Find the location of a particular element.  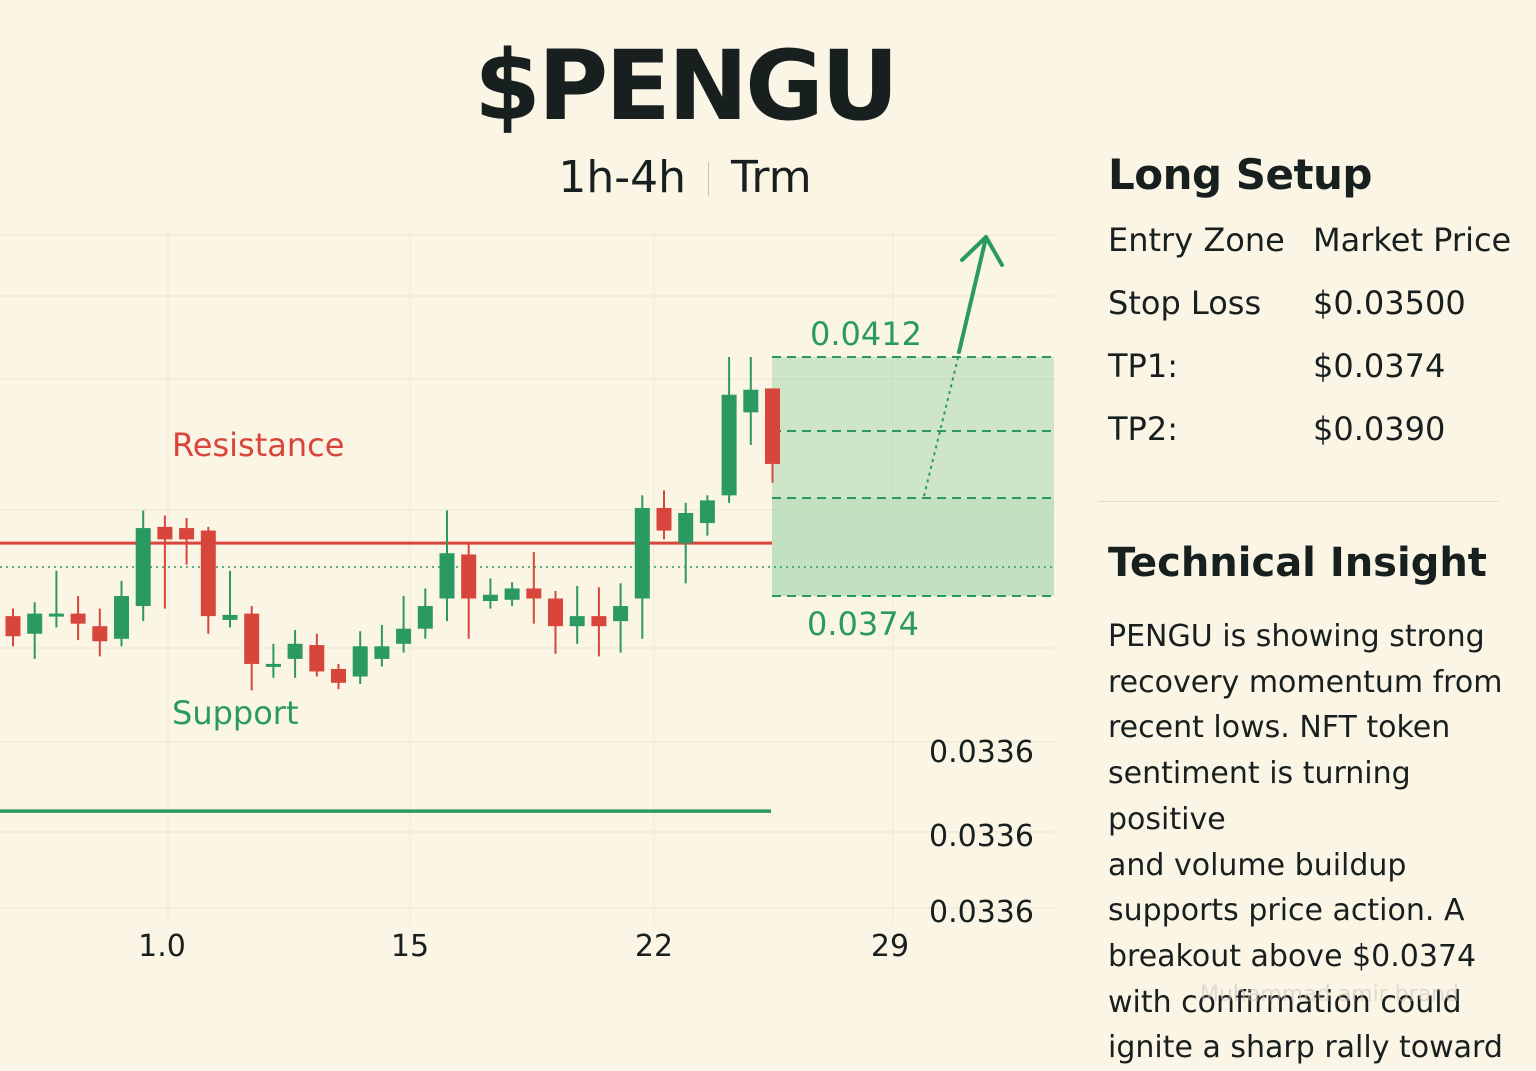

term-label: Trm is located at coordinates (771, 177).